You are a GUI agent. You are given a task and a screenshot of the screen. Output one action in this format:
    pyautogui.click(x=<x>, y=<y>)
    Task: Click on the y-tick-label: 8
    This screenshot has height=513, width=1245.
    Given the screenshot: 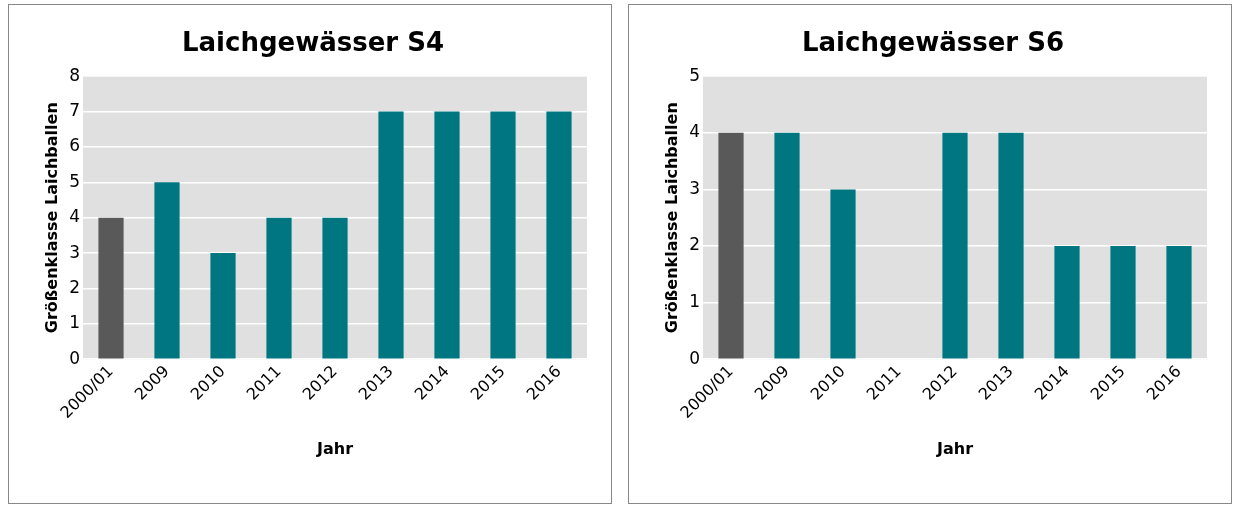 What is the action you would take?
    pyautogui.click(x=75, y=74)
    